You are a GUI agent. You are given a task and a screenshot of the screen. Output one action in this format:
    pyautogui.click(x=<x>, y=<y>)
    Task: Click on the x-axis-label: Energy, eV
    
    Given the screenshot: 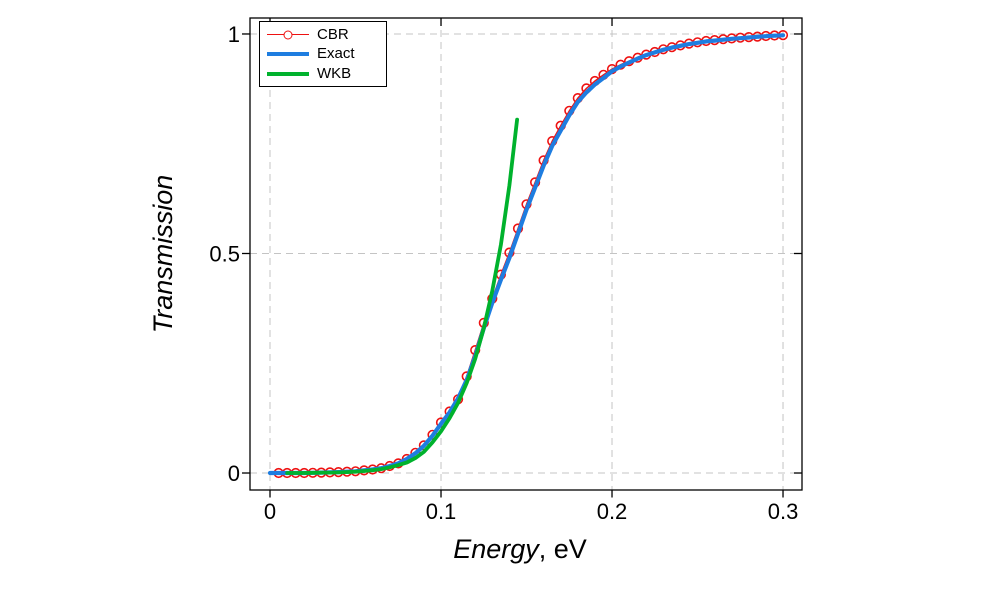 What is the action you would take?
    pyautogui.click(x=520, y=549)
    